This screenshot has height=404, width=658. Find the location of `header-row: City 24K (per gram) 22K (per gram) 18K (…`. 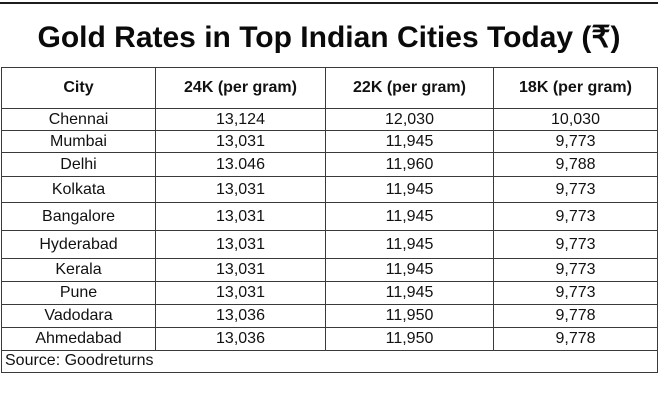

header-row: City 24K (per gram) 22K (per gram) 18K (… is located at coordinates (329, 88).